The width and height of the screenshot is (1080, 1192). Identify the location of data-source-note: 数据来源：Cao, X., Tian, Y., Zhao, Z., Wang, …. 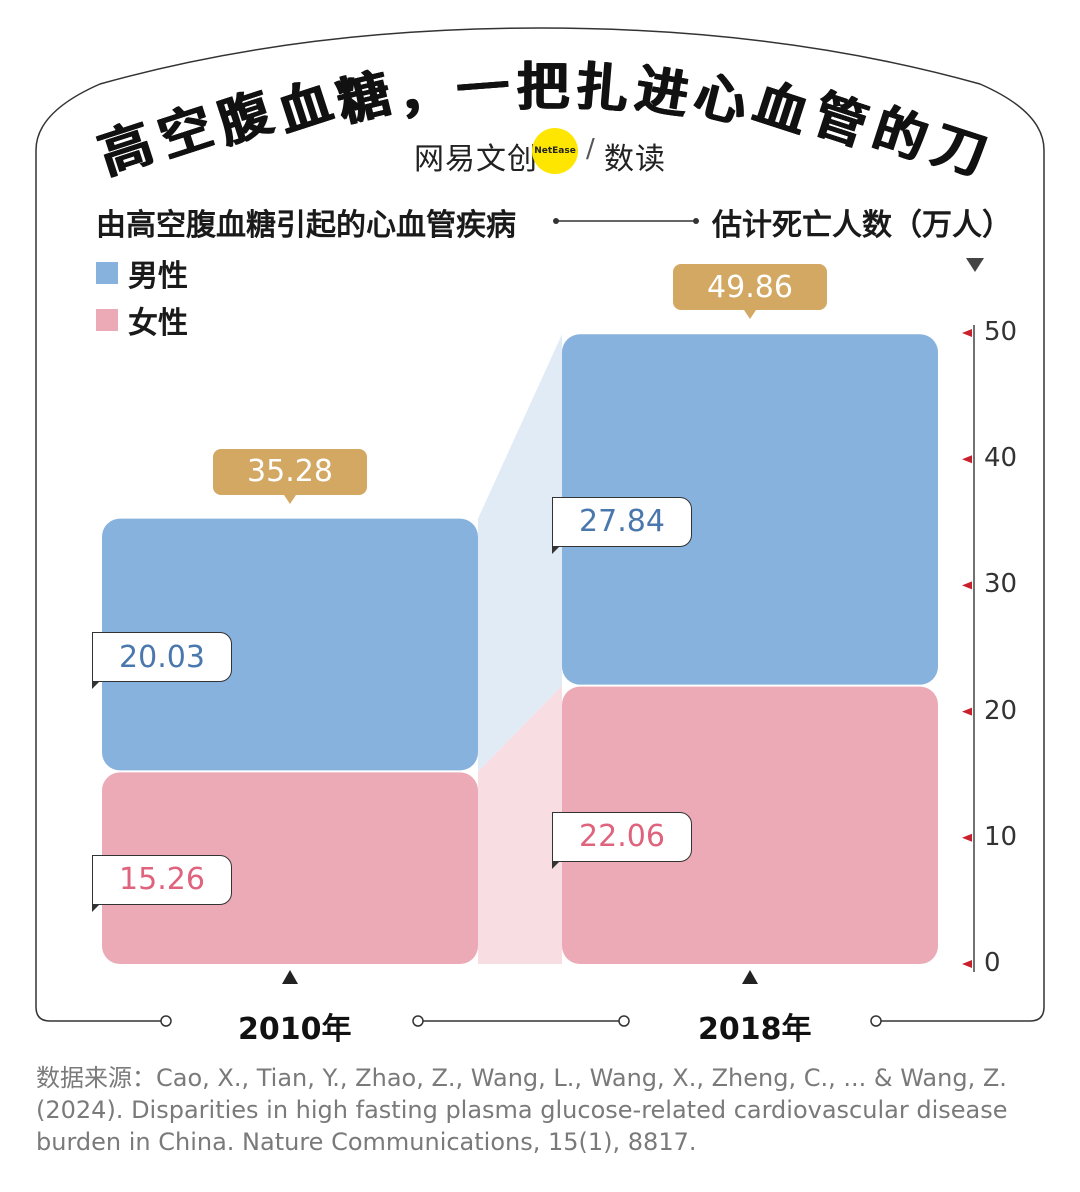
(522, 1110).